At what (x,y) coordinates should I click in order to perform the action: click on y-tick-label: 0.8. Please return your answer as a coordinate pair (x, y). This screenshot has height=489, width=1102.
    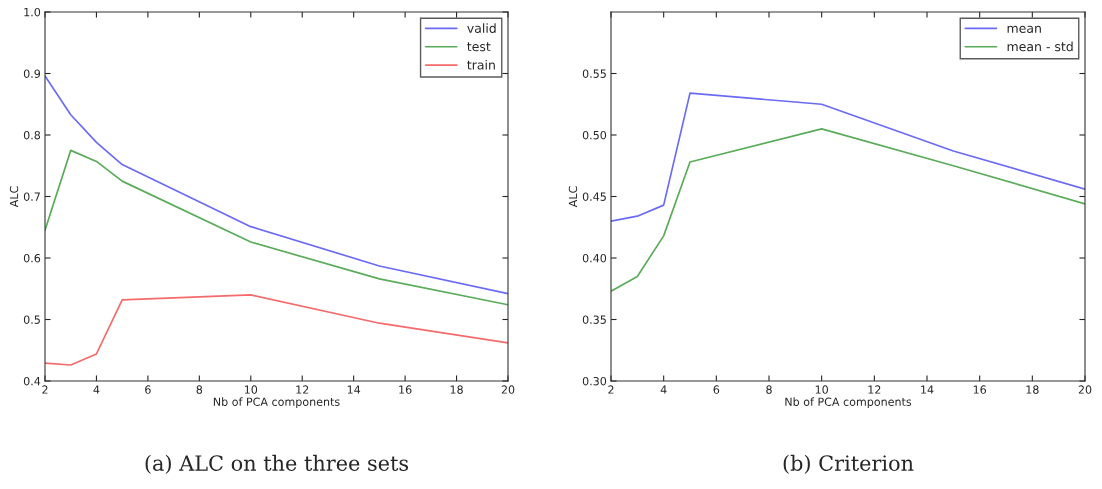
    Looking at the image, I should click on (32, 135).